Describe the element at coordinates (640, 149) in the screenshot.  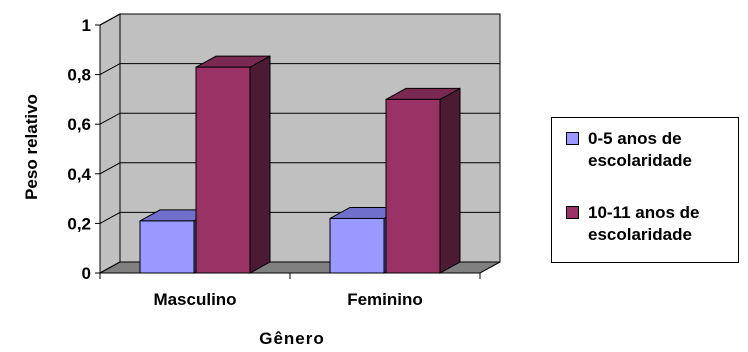
I see `legend-label-series-1: 0-5 anos de escolaridade` at that location.